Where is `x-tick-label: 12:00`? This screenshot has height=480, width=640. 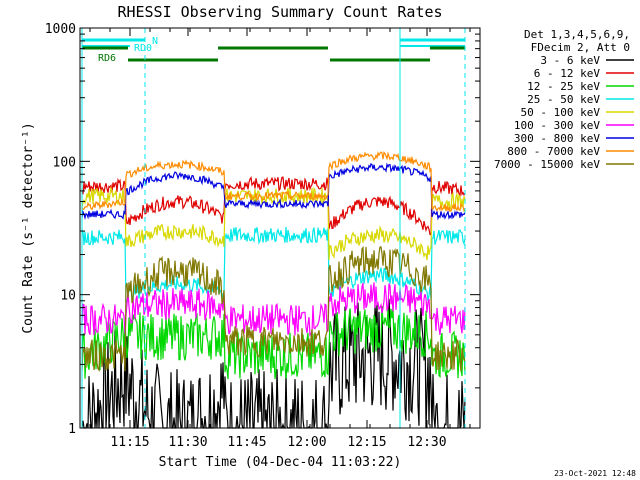
x-tick-label: 12:00 is located at coordinates (306, 442).